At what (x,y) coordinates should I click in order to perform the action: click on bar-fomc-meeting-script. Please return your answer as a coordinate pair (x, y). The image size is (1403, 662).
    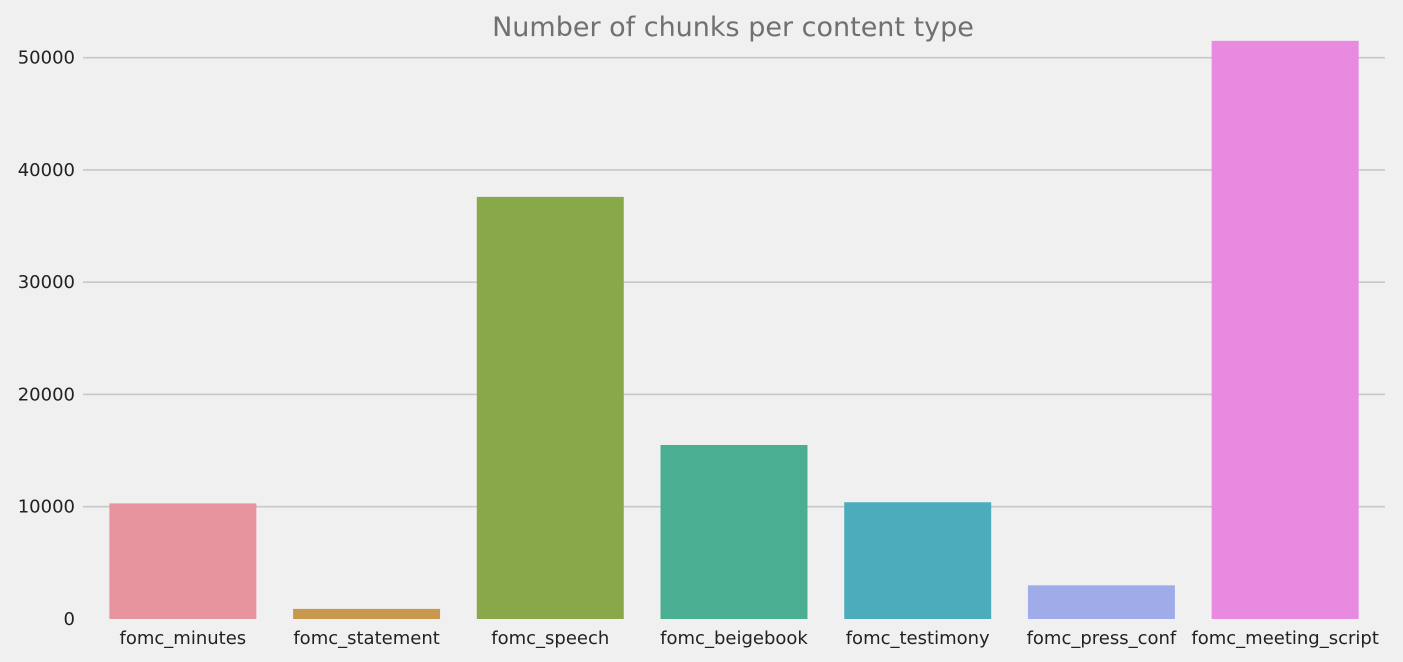
    Looking at the image, I should click on (1285, 330).